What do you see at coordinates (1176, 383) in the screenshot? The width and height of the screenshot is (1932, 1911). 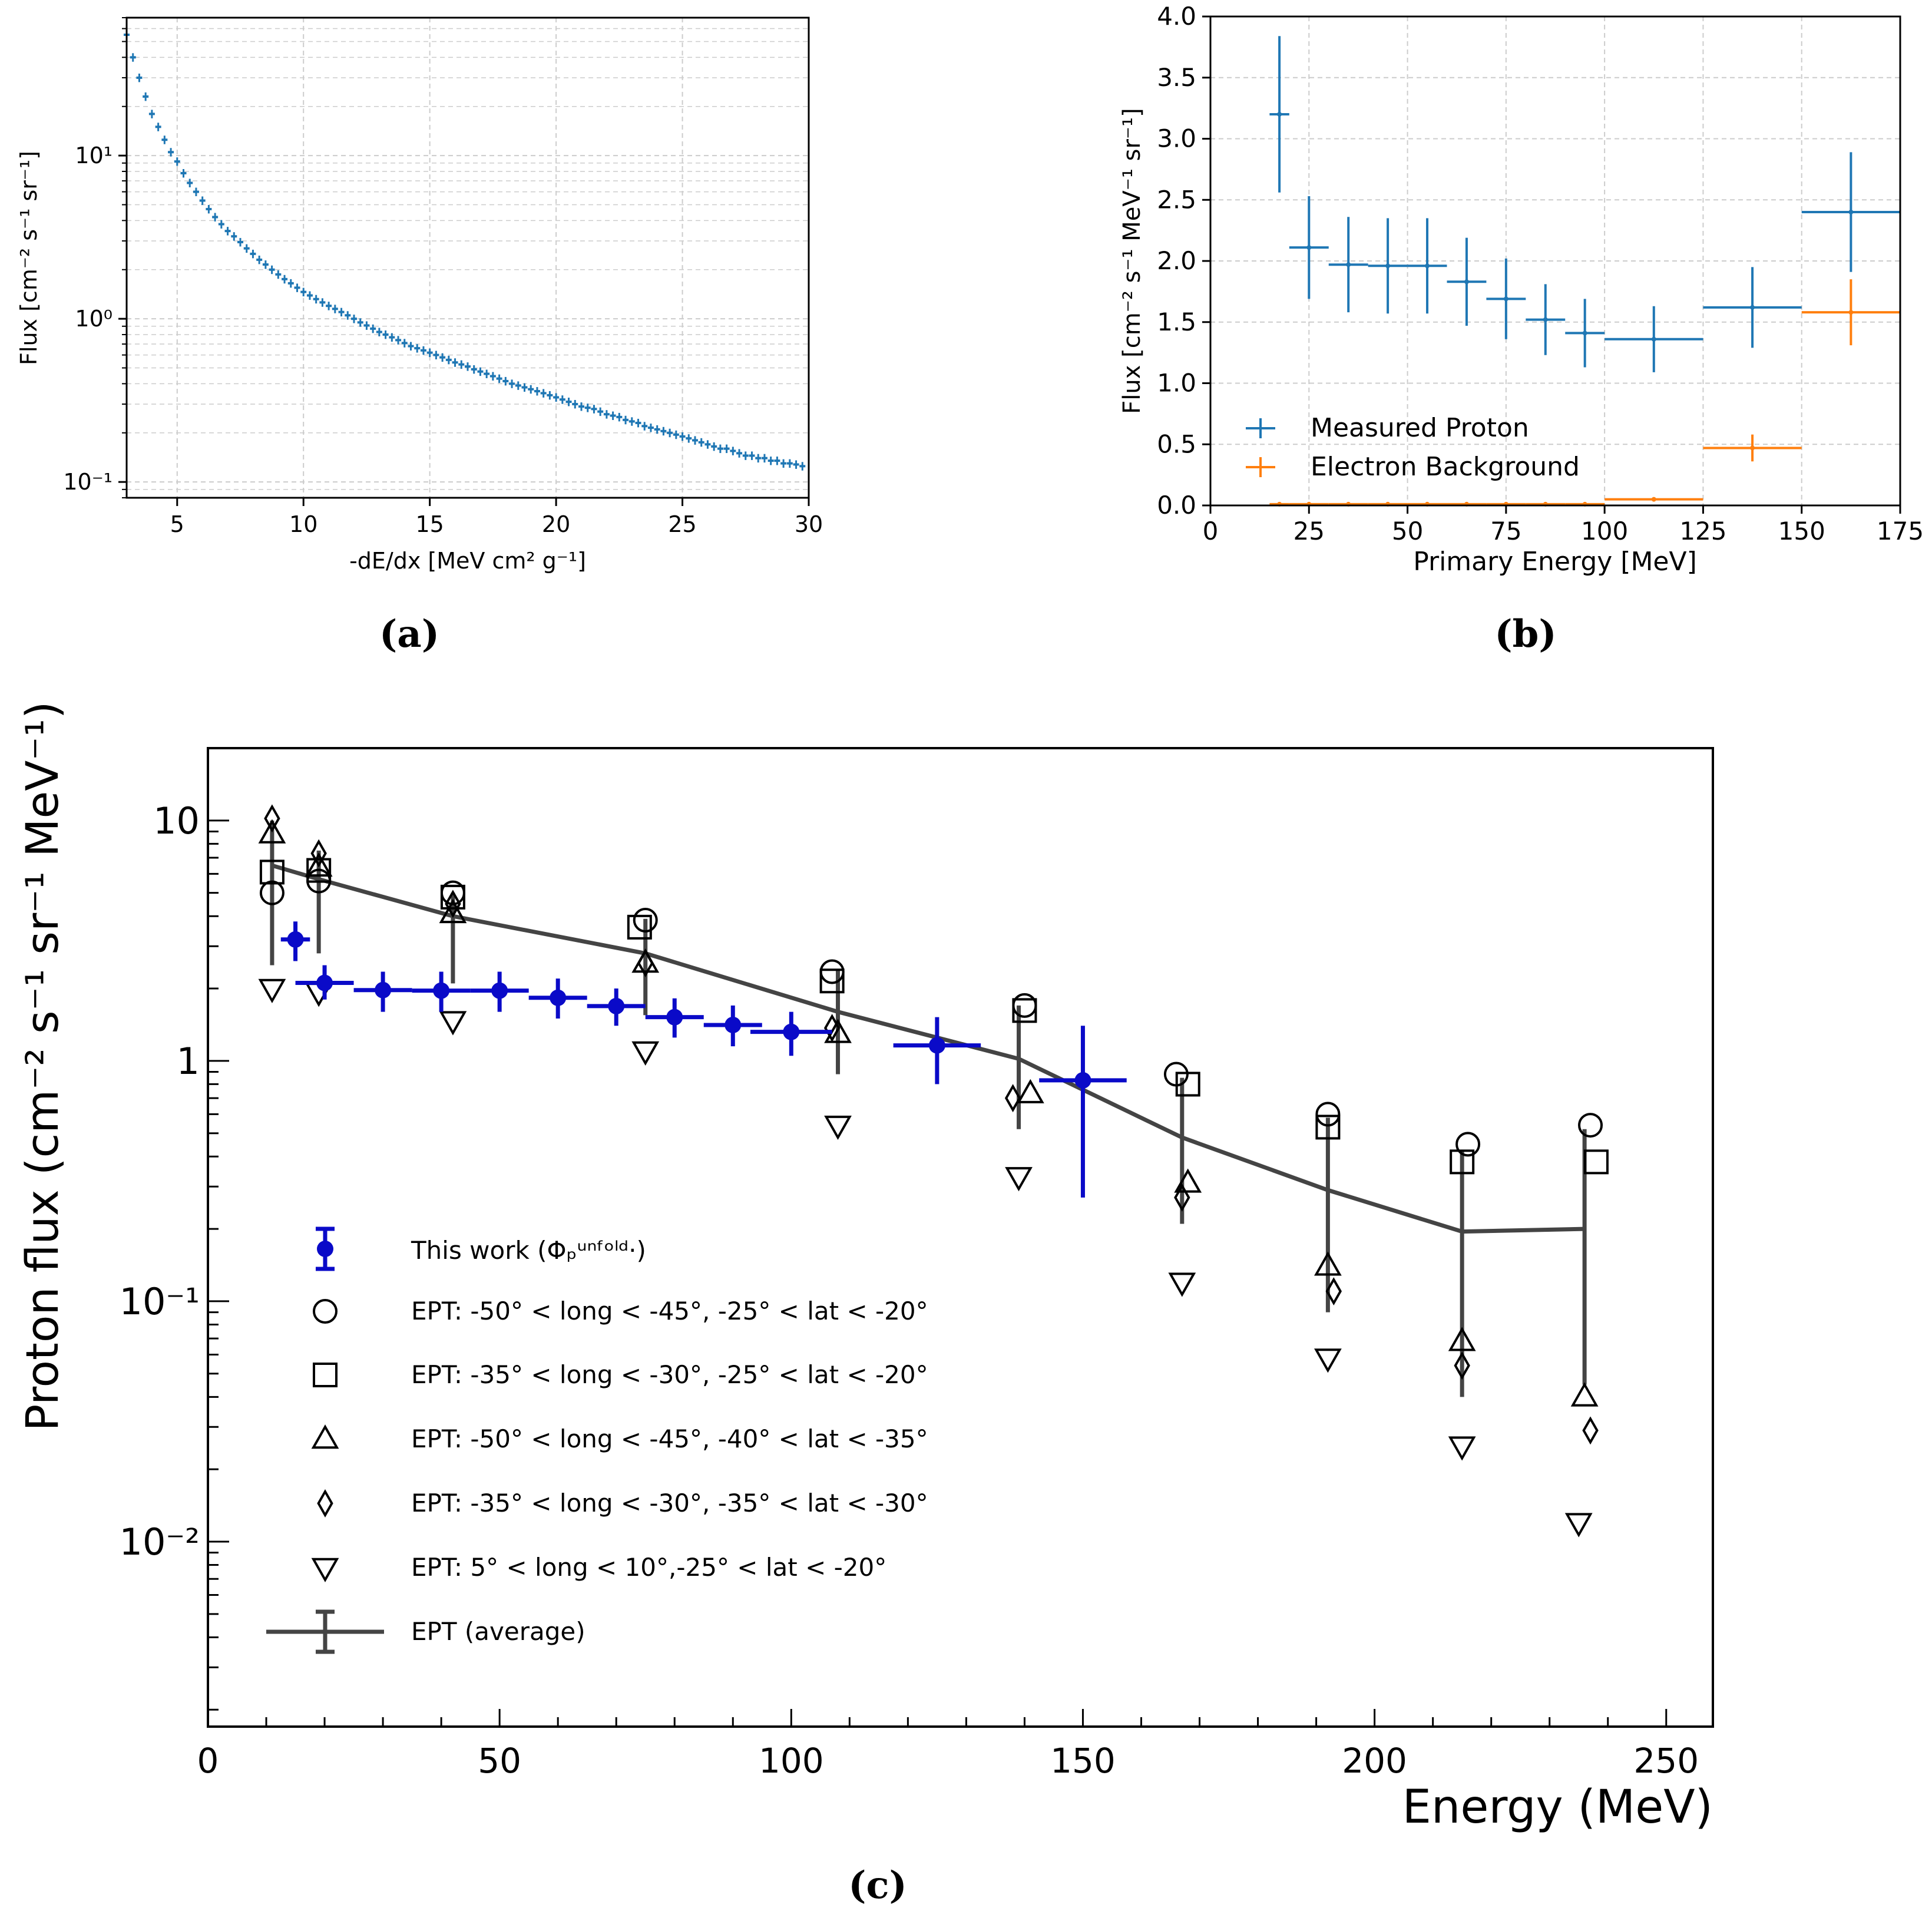 I see `b-ytick-label: 1.0` at bounding box center [1176, 383].